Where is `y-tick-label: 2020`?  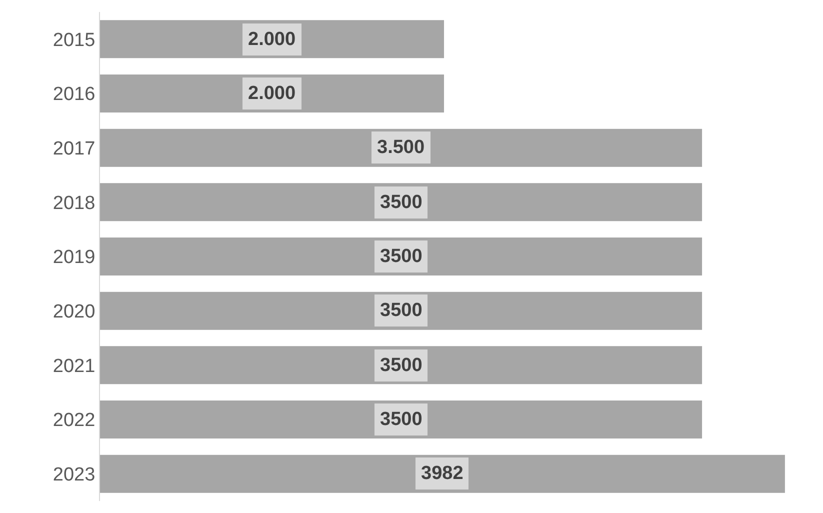
y-tick-label: 2020 is located at coordinates (74, 311).